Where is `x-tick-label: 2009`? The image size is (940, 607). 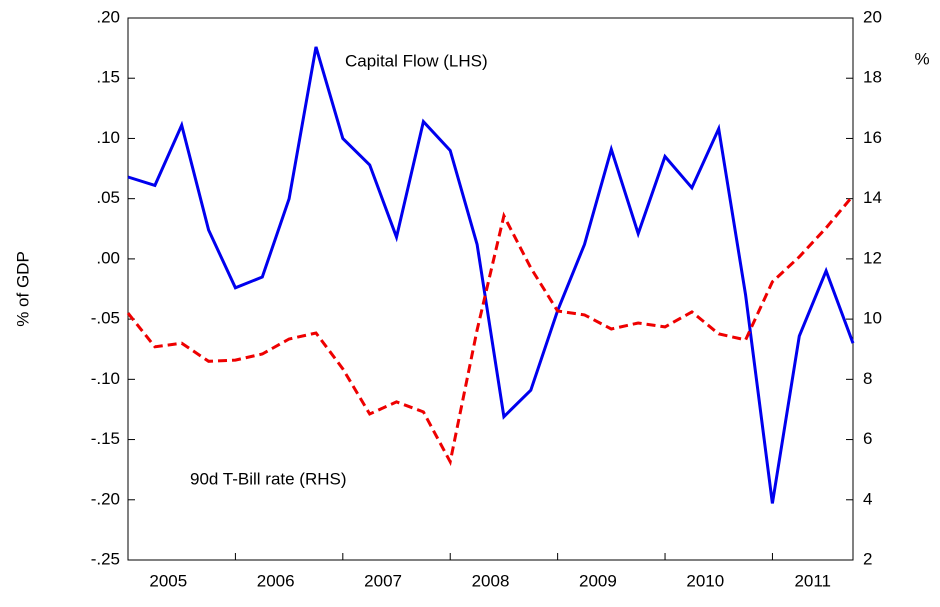 x-tick-label: 2009 is located at coordinates (598, 580).